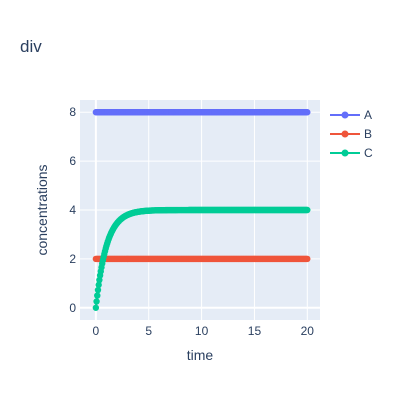 The width and height of the screenshot is (400, 400). I want to click on y-tick-label: 8, so click(72, 112).